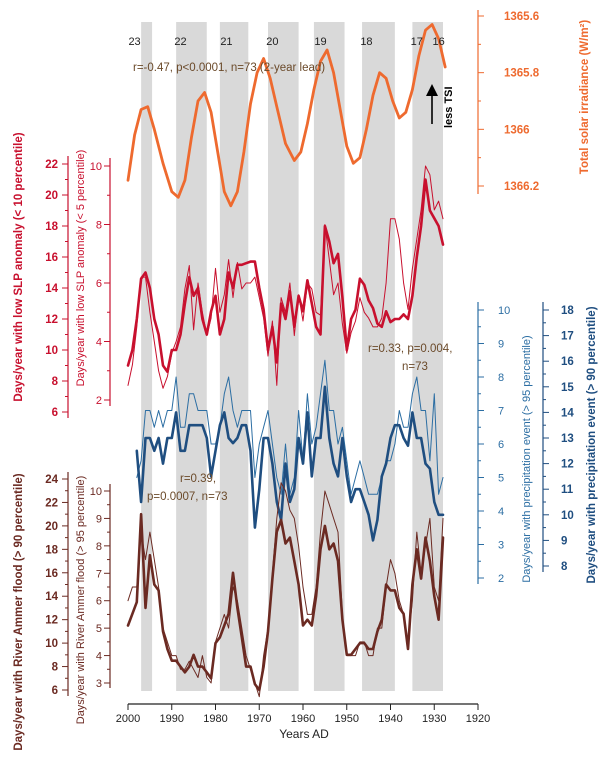 The width and height of the screenshot is (601, 759). What do you see at coordinates (51, 621) in the screenshot?
I see `flood90-tick-label: 12` at bounding box center [51, 621].